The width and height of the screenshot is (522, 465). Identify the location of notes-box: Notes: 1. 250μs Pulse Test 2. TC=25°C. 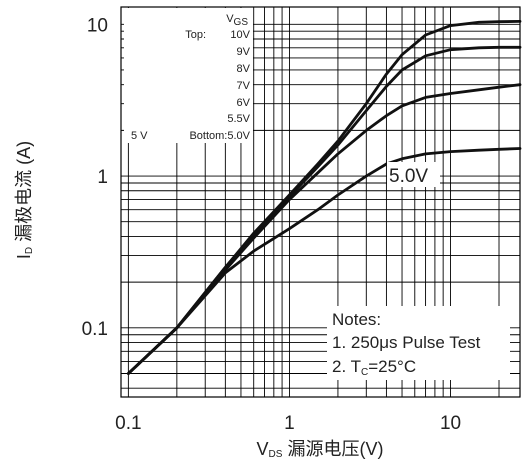
(418, 343).